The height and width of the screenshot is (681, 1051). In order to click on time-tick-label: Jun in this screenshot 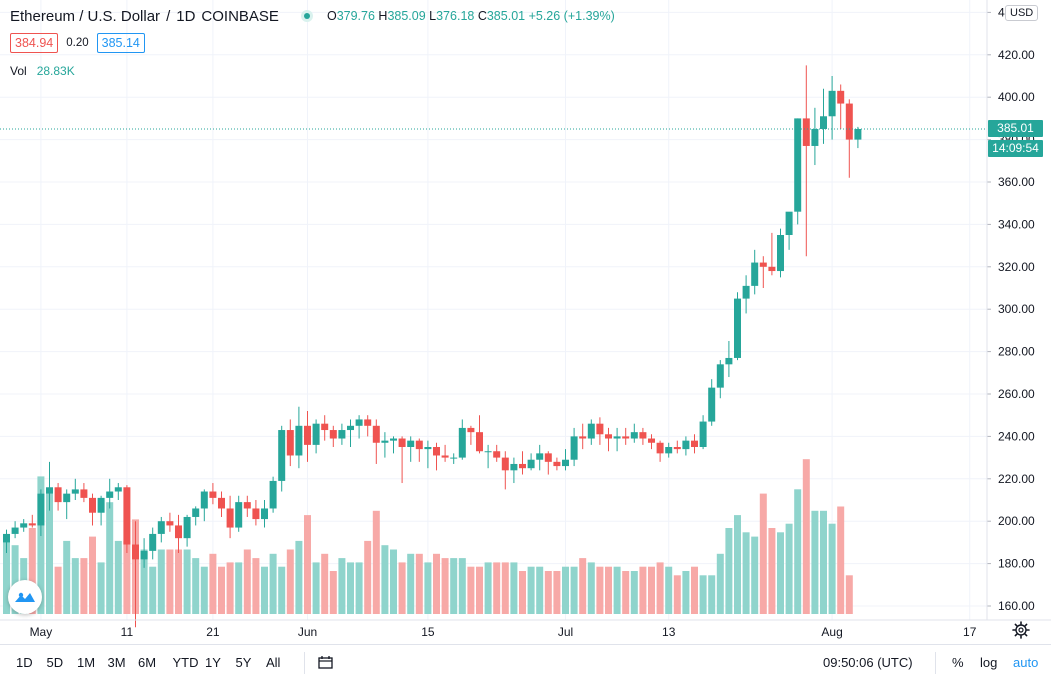, I will do `click(307, 632)`.